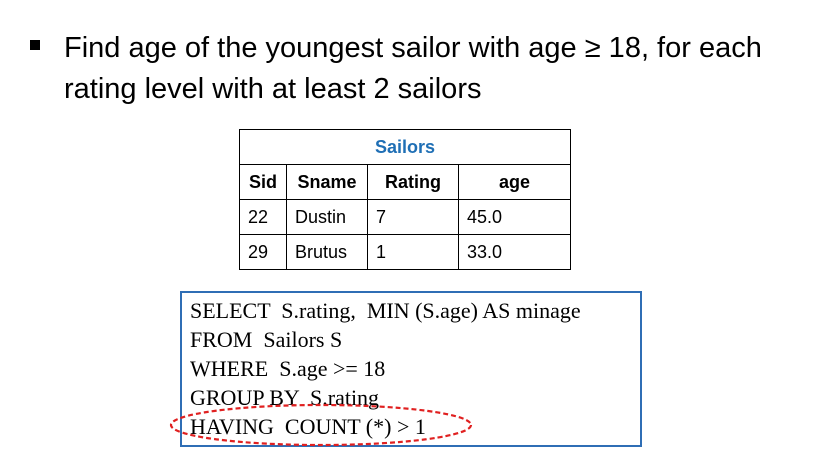  I want to click on table-caption: Sailors, so click(405, 147).